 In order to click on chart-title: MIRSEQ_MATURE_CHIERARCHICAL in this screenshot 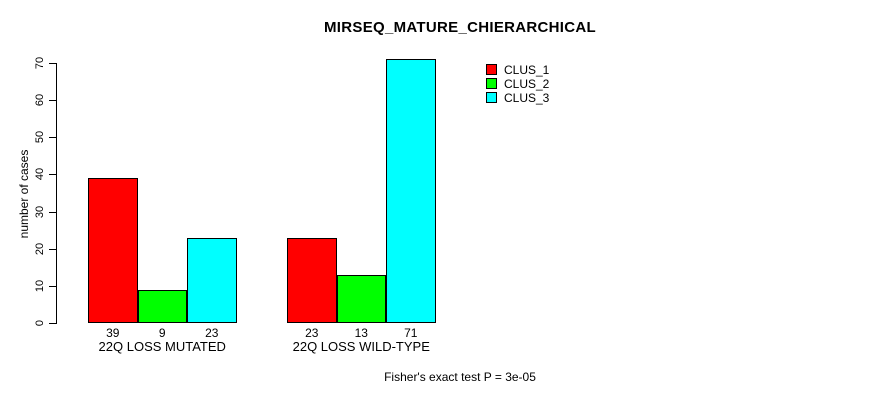, I will do `click(460, 27)`.